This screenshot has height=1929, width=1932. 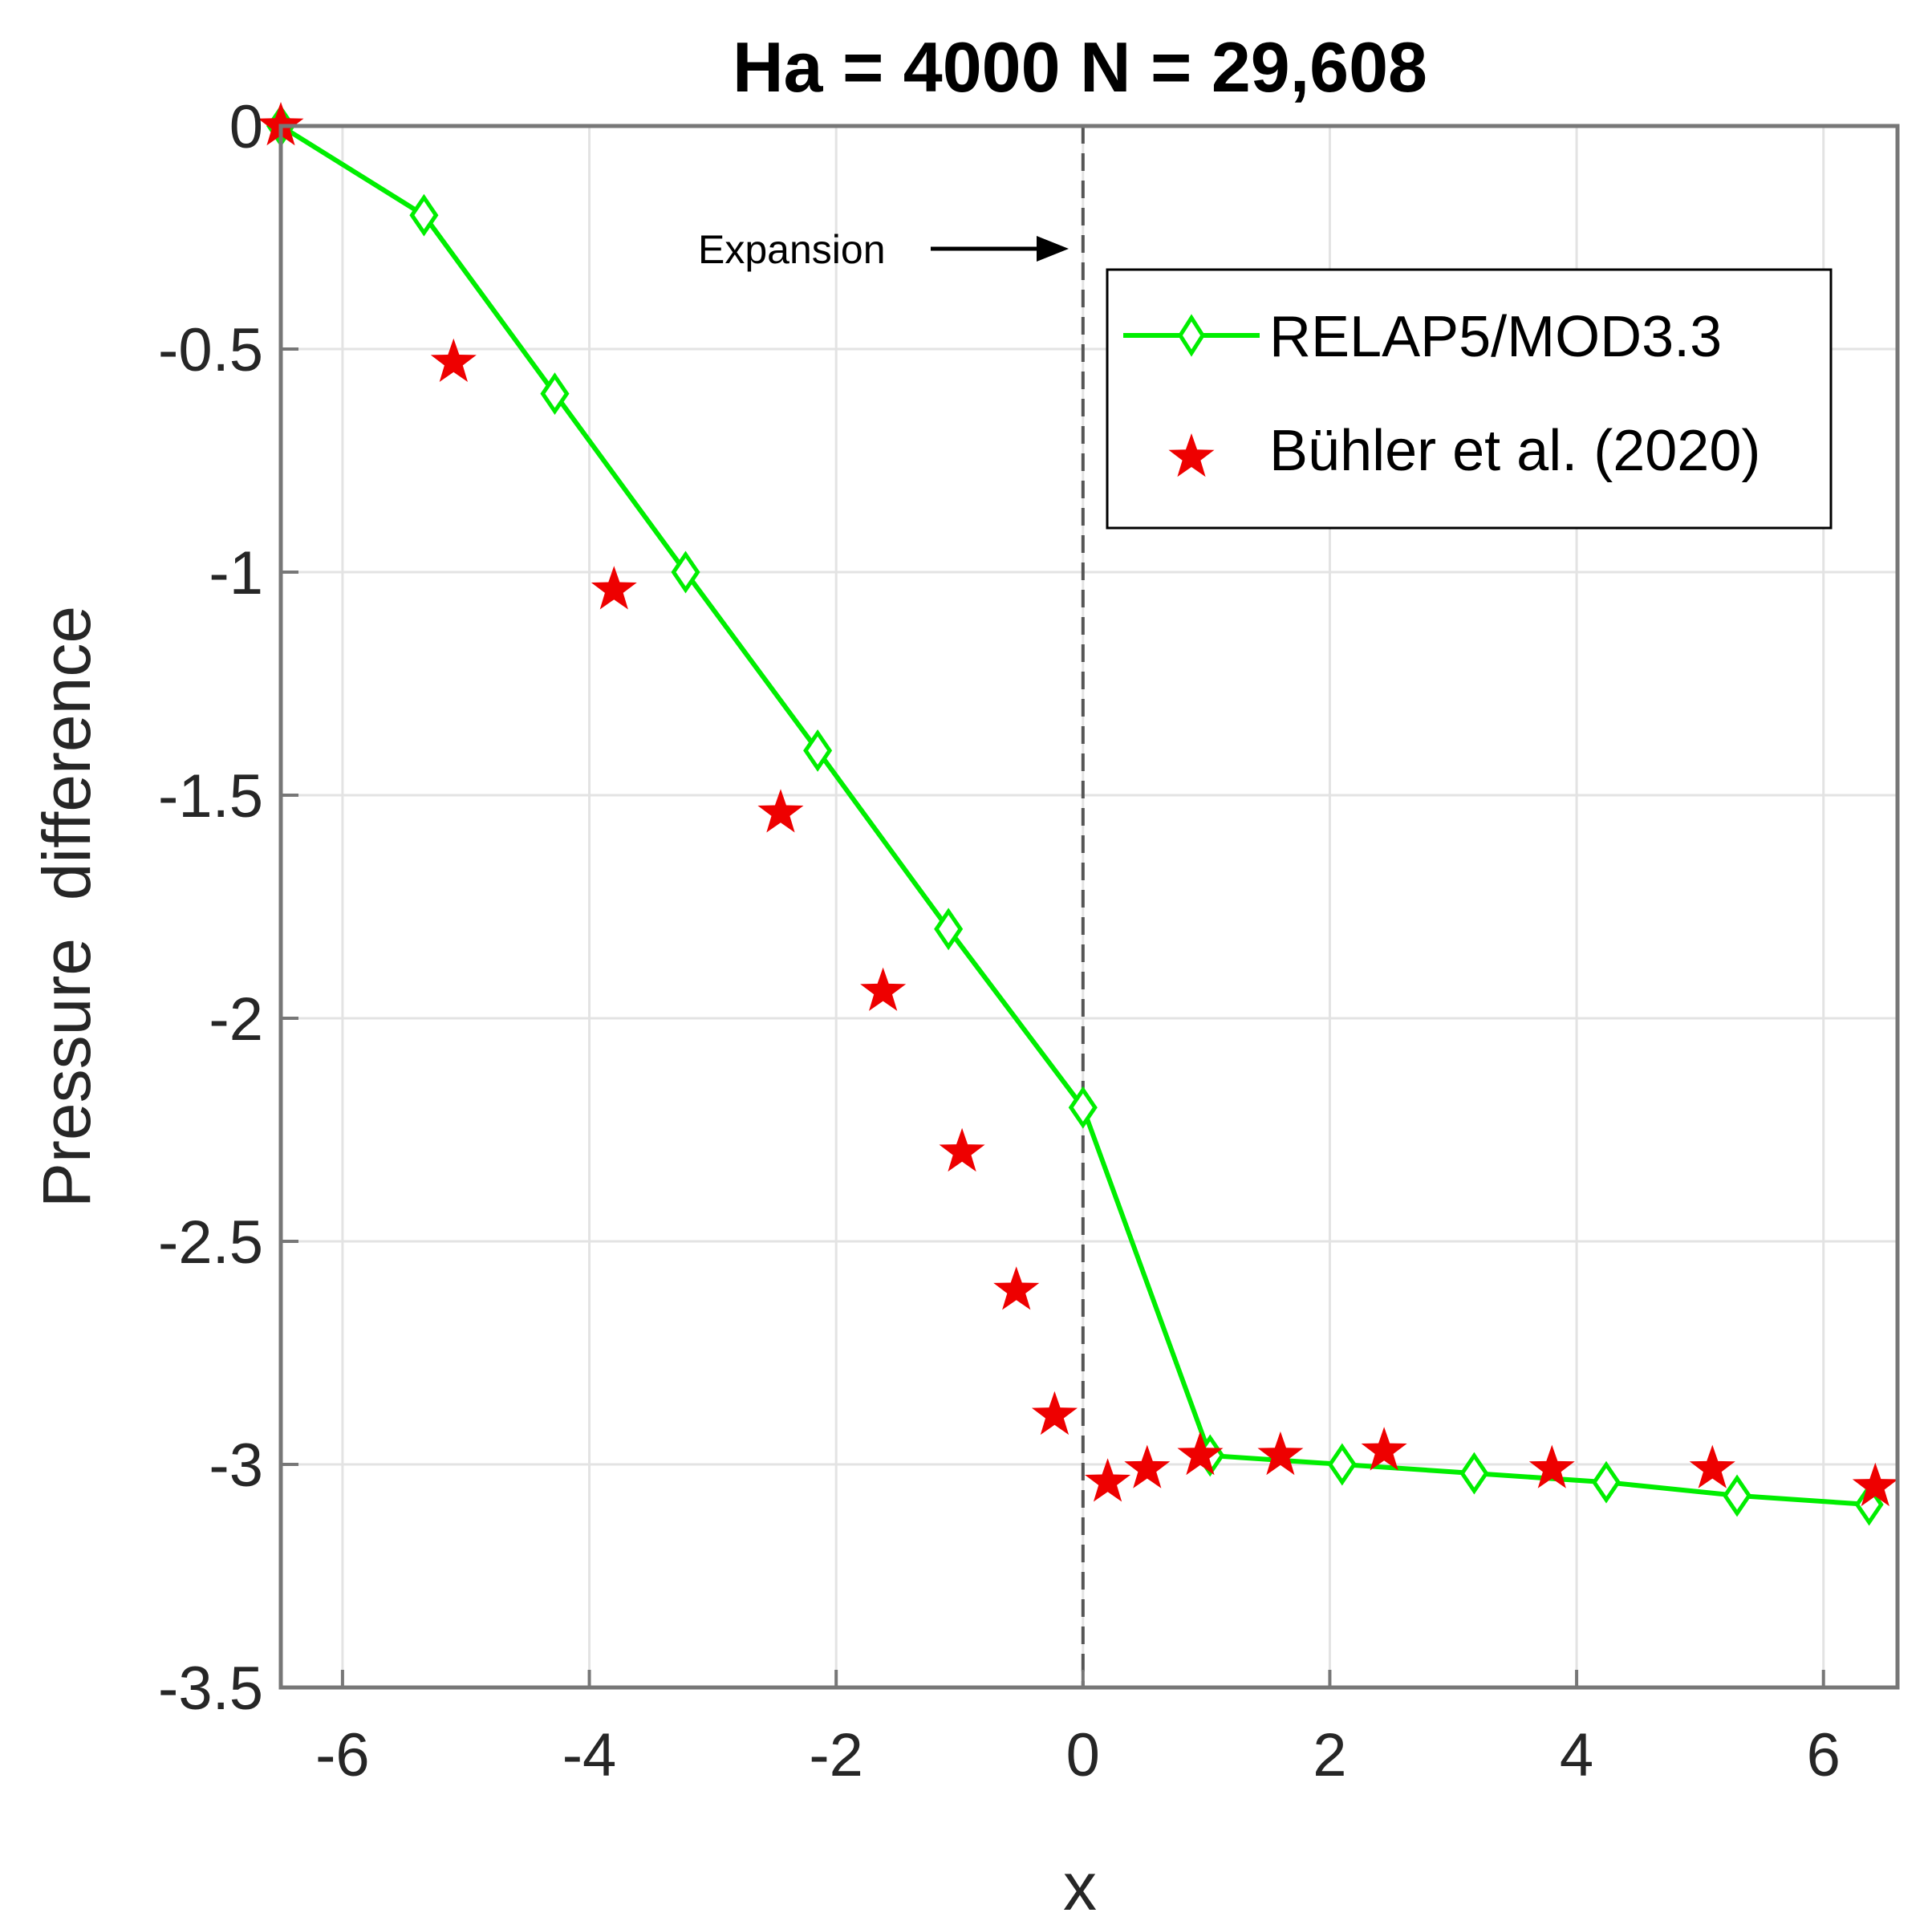 What do you see at coordinates (210, 796) in the screenshot?
I see `y-tick-label: -1.5` at bounding box center [210, 796].